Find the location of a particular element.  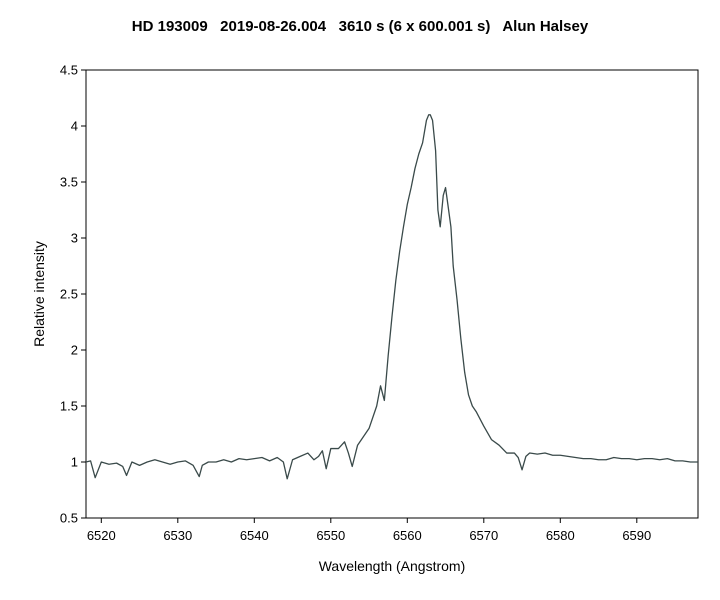

x-tick-label: 6590 is located at coordinates (636, 535).